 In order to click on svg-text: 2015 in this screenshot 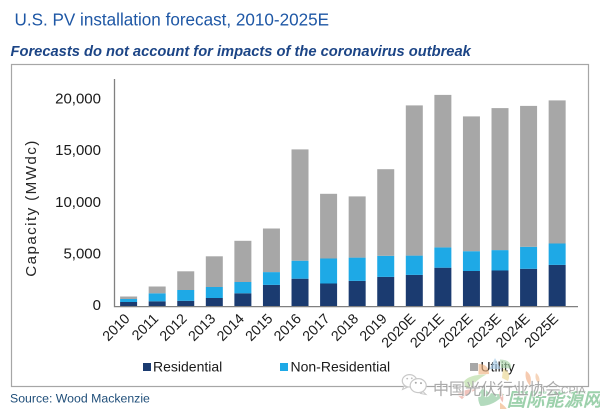, I will do `click(260, 328)`.